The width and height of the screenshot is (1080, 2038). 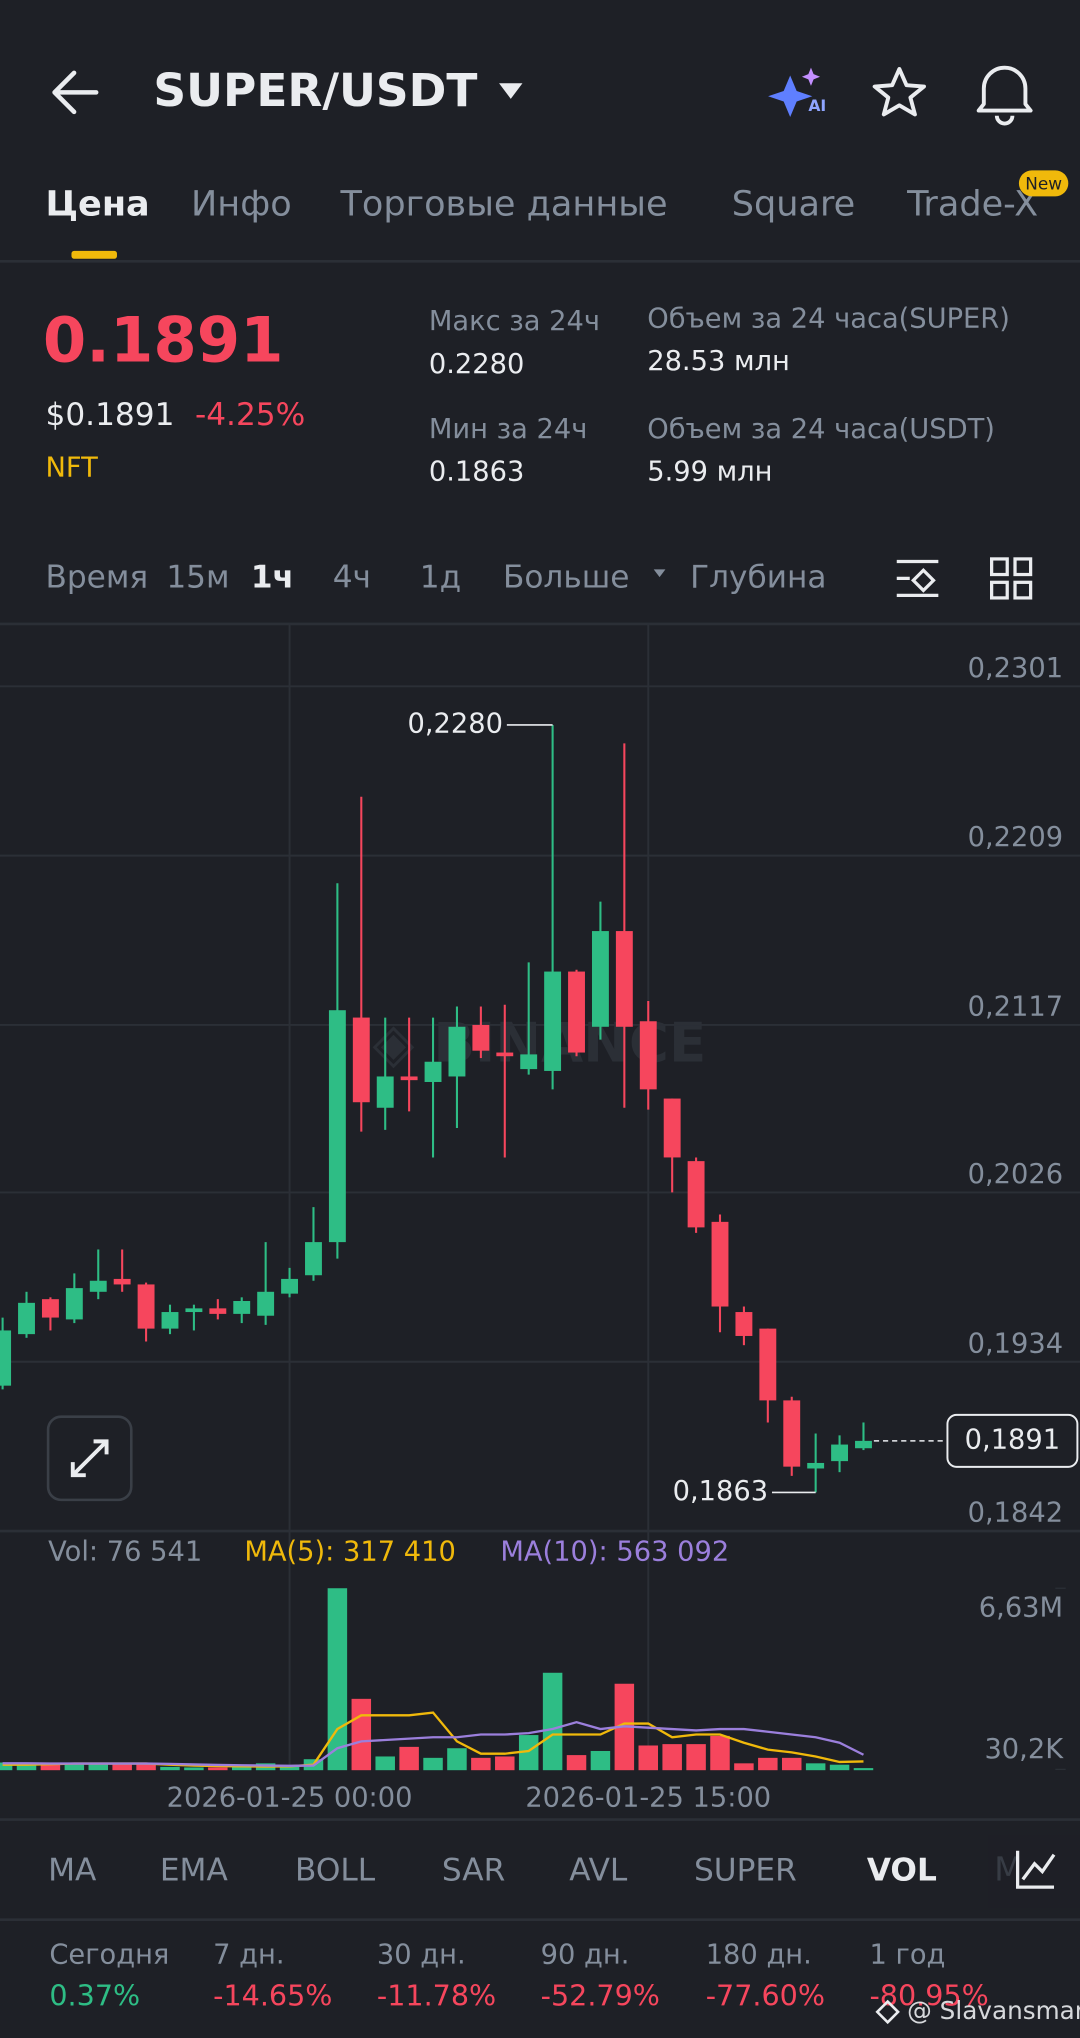 What do you see at coordinates (745, 1871) in the screenshot?
I see `indicator-tab: SUPER` at bounding box center [745, 1871].